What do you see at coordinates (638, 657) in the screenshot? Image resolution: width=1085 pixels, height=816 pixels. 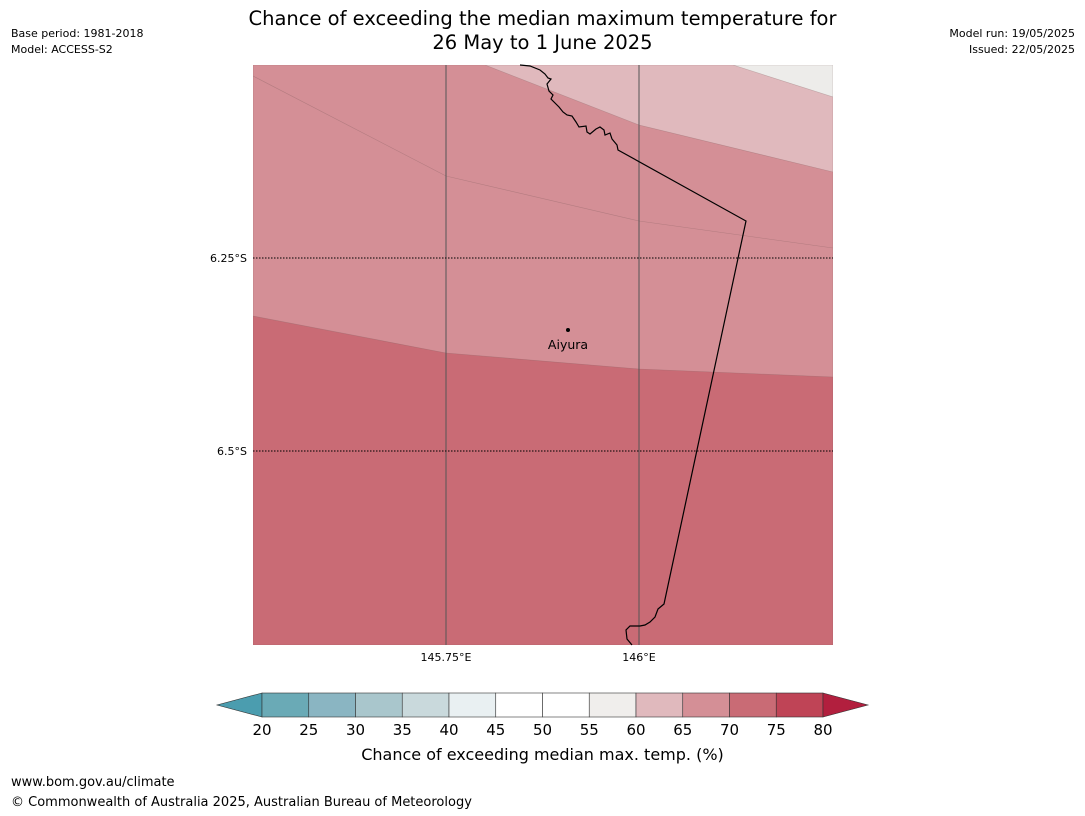 I see `lon-label-146: 146°E` at bounding box center [638, 657].